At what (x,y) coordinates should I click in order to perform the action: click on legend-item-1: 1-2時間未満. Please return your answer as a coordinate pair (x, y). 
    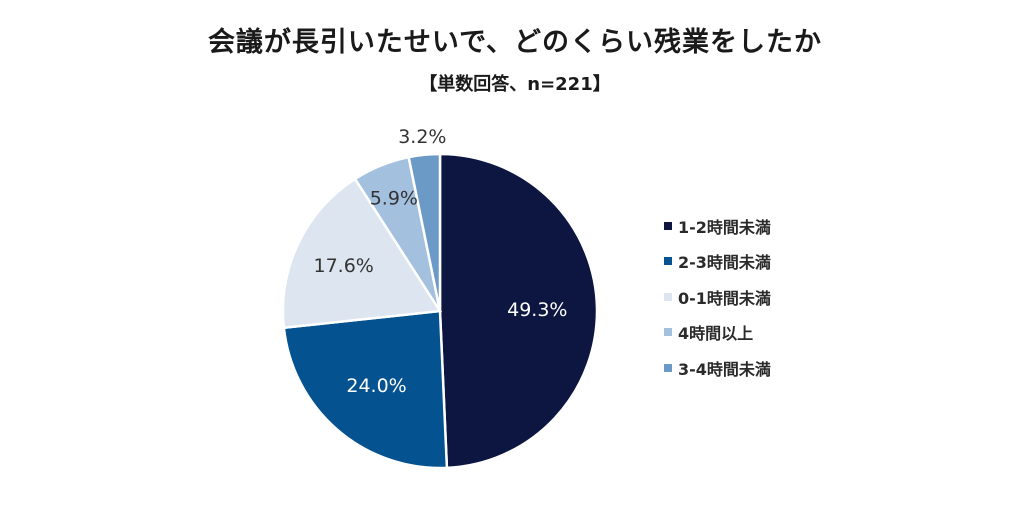
    Looking at the image, I should click on (717, 226).